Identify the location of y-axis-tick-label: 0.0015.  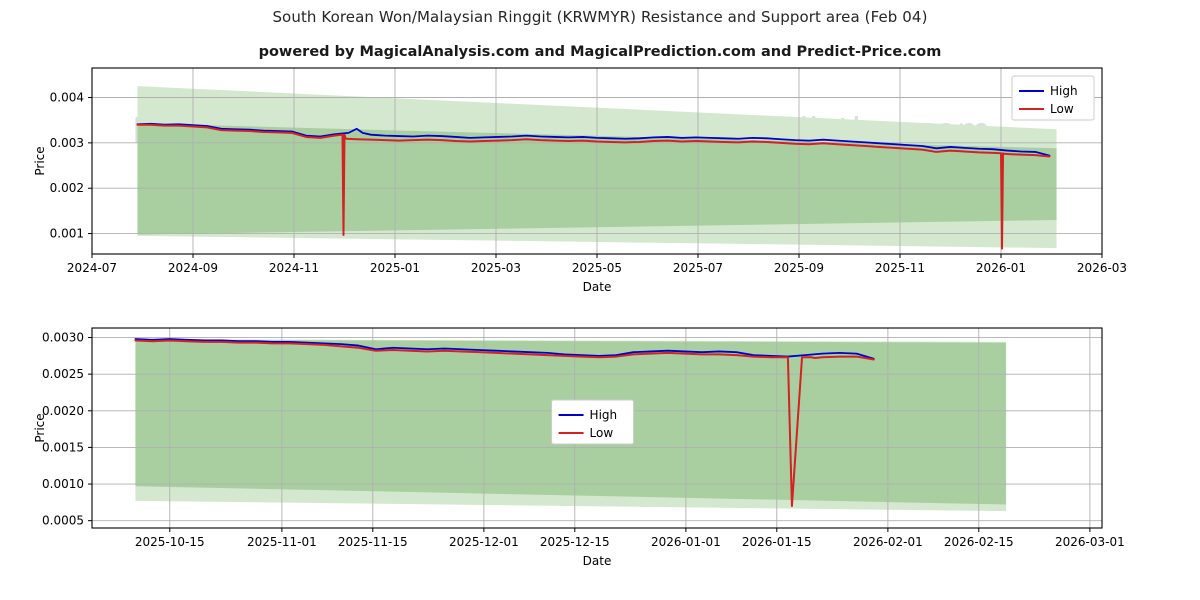
(63, 447).